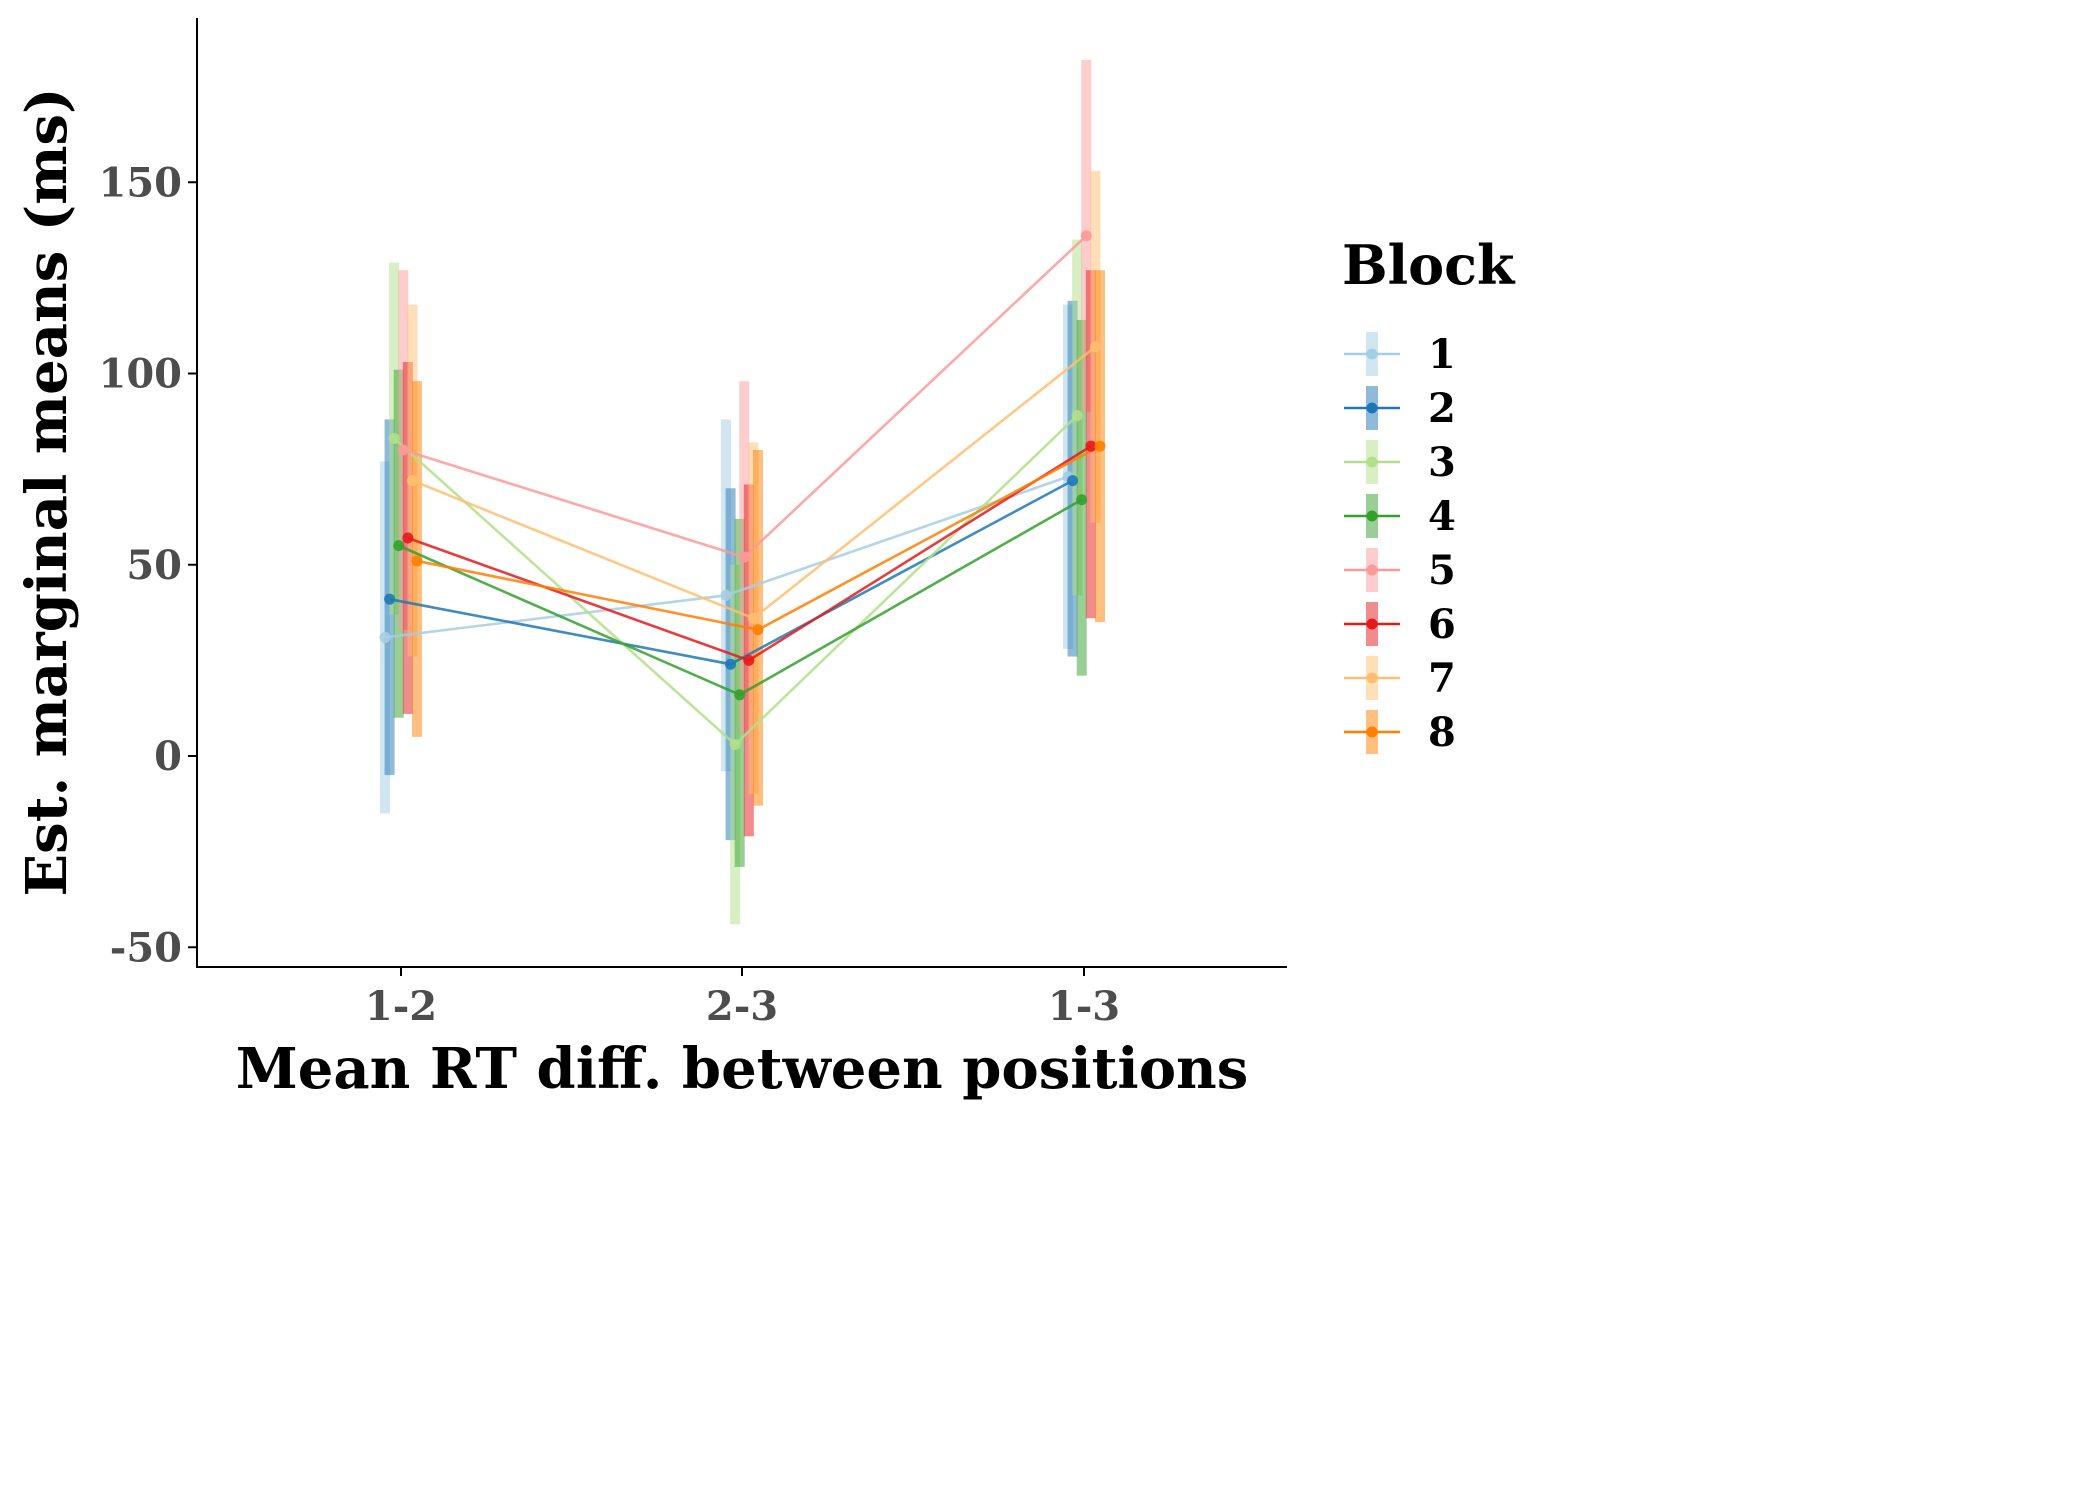 The height and width of the screenshot is (1500, 2100). Describe the element at coordinates (742, 1069) in the screenshot. I see `x-axis-title: Mean RT diff. between positions` at that location.